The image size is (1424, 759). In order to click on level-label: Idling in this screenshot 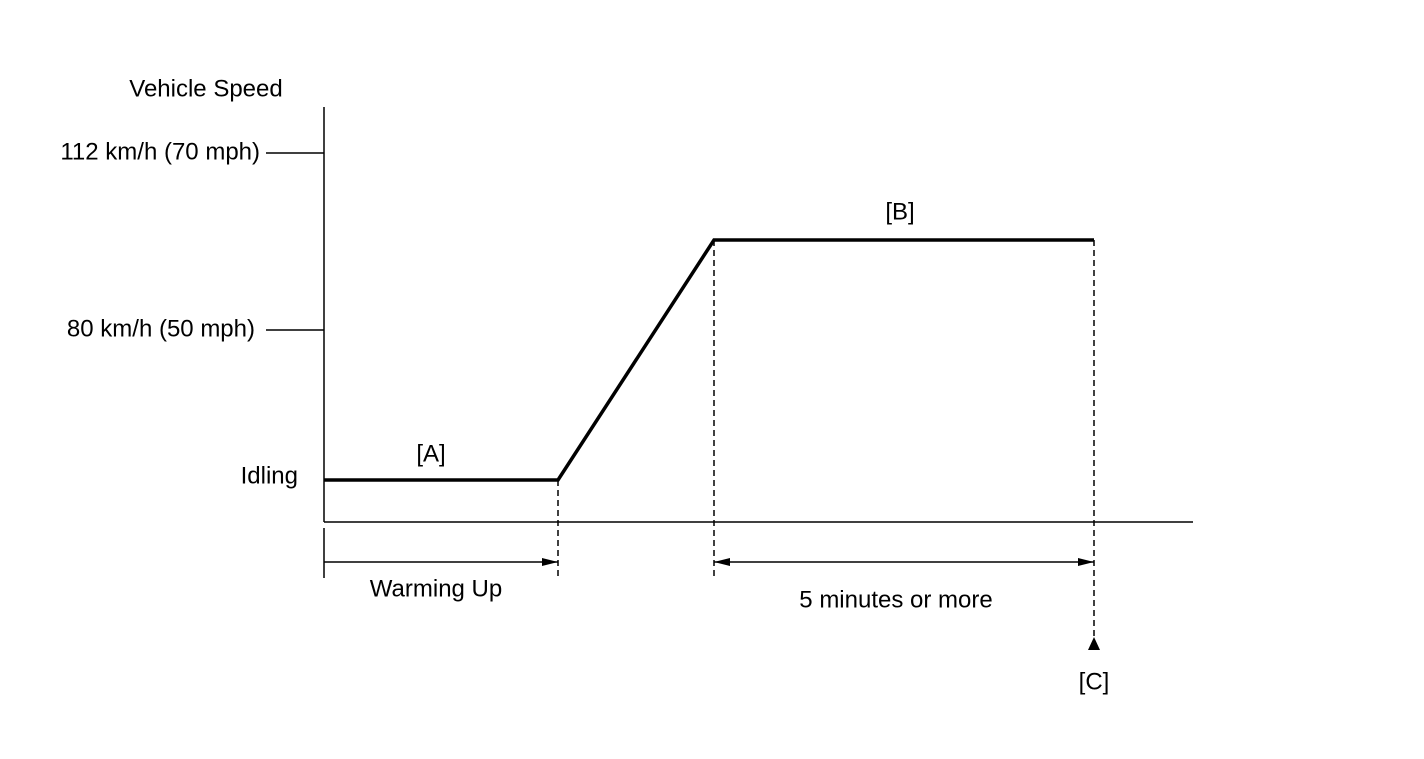, I will do `click(269, 475)`.